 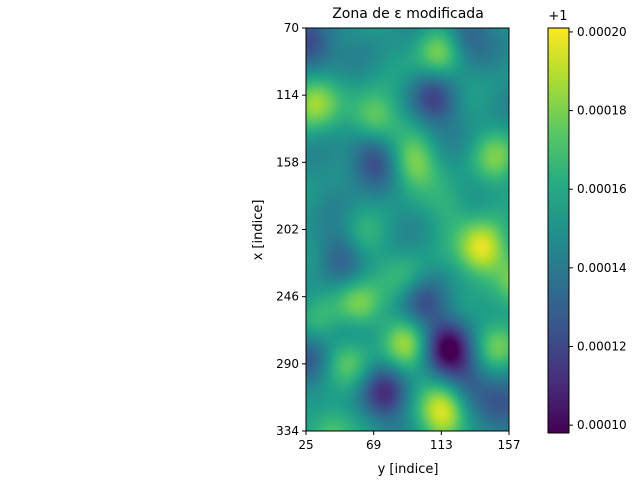 I want to click on colorbar-tick-label: 0.00018, so click(x=602, y=111).